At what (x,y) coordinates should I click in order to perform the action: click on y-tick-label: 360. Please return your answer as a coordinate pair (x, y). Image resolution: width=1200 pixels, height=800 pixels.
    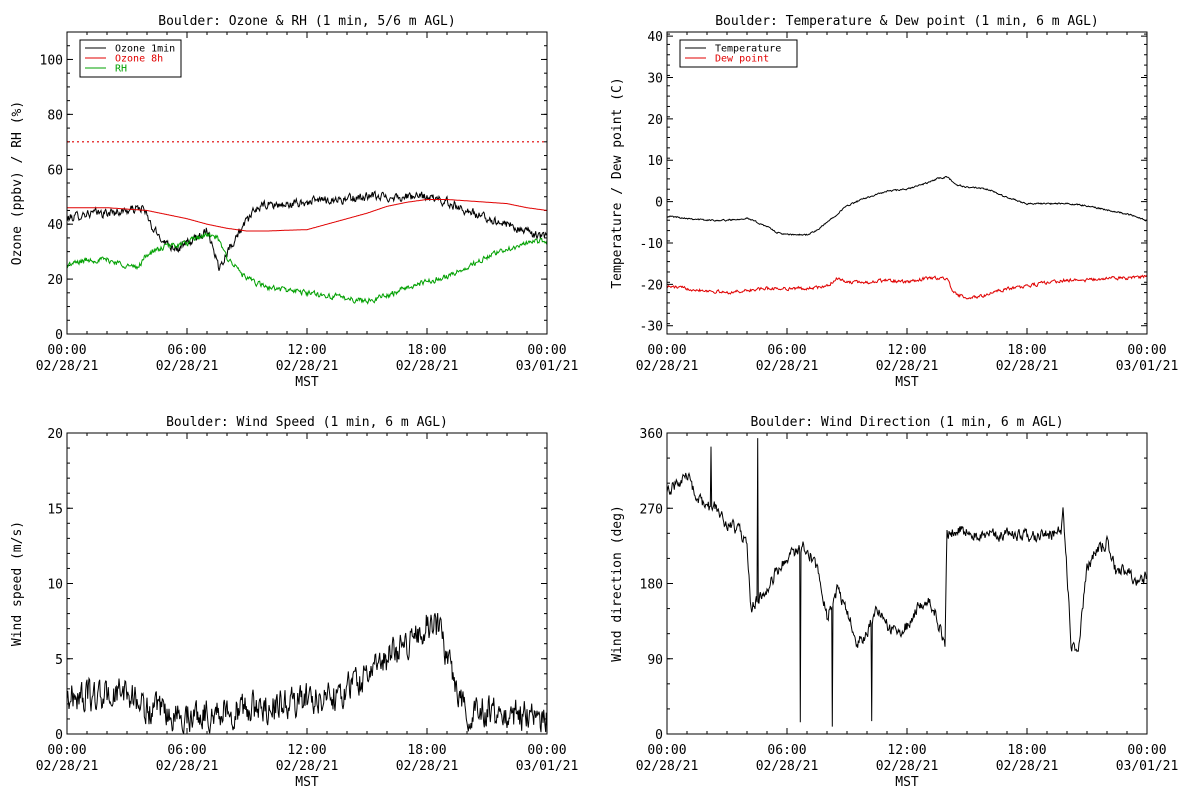
    Looking at the image, I should click on (651, 434).